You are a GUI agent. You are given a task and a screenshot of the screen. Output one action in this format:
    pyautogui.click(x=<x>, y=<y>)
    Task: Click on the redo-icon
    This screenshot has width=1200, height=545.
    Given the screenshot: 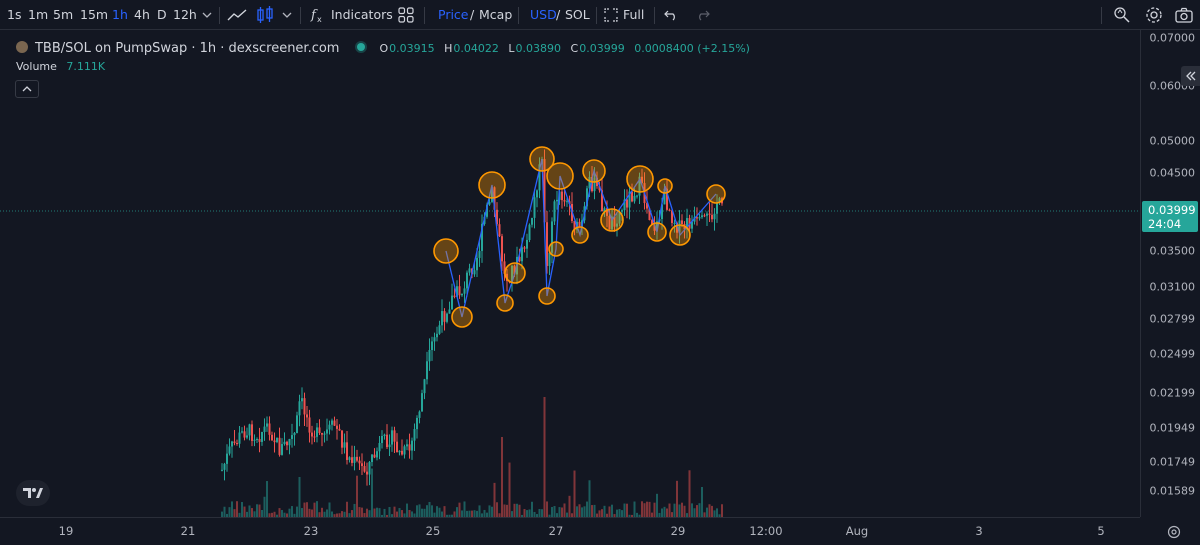 What is the action you would take?
    pyautogui.click(x=703, y=15)
    